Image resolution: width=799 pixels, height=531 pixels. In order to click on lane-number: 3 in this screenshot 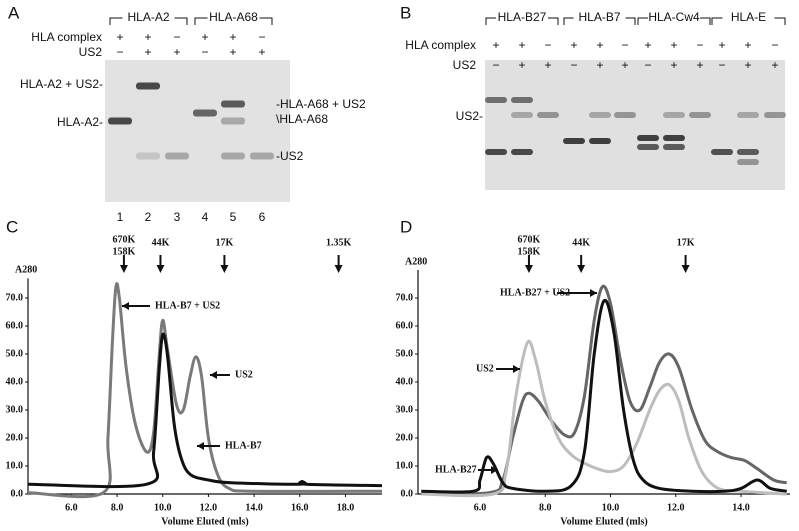, I will do `click(177, 217)`.